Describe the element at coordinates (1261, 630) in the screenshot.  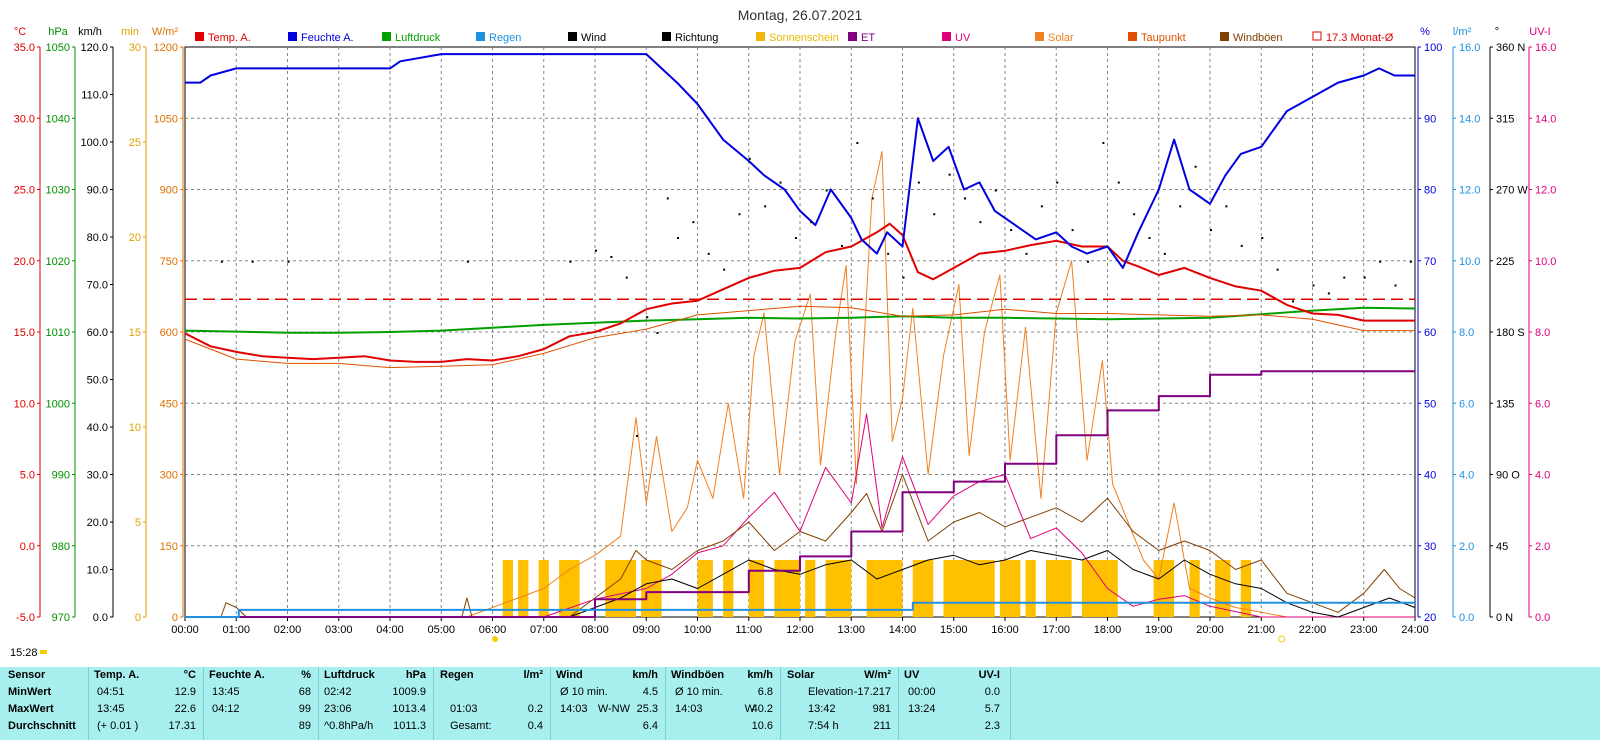
I see `x-tick-label: 21:00` at that location.